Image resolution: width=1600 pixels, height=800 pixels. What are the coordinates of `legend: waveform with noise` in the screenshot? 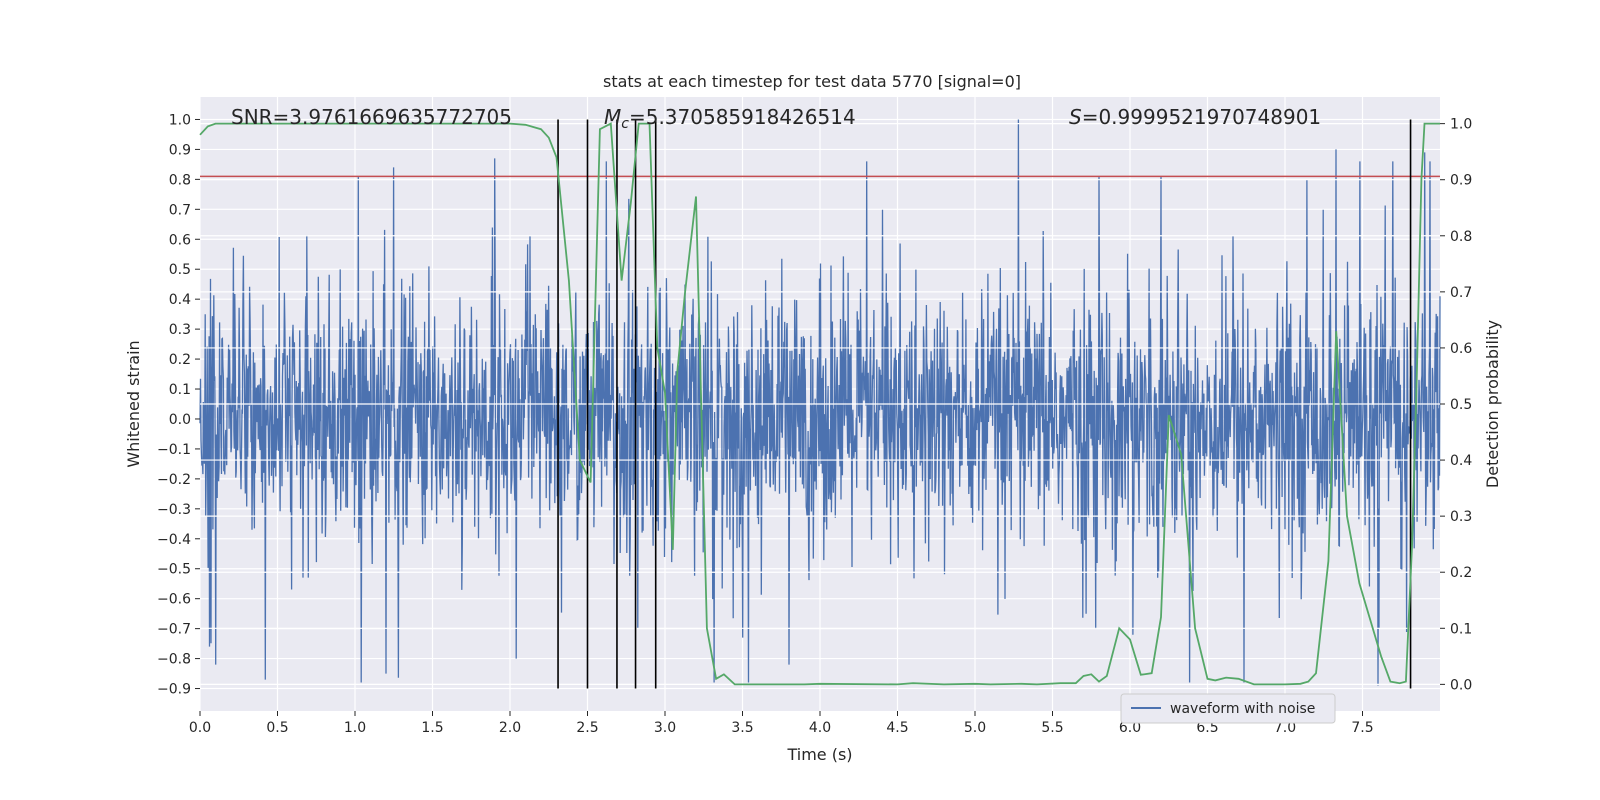 It's located at (1228, 708).